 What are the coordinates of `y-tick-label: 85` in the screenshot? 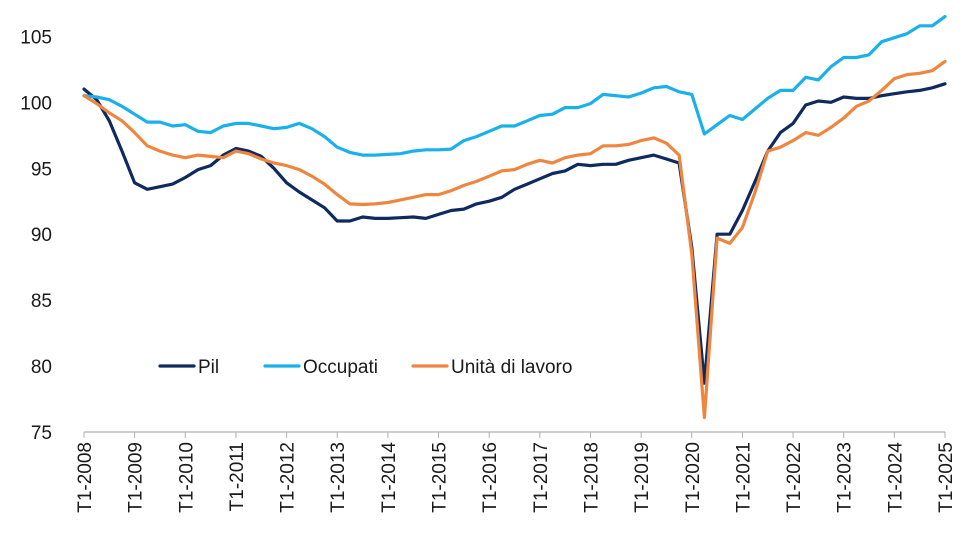 It's located at (41, 301).